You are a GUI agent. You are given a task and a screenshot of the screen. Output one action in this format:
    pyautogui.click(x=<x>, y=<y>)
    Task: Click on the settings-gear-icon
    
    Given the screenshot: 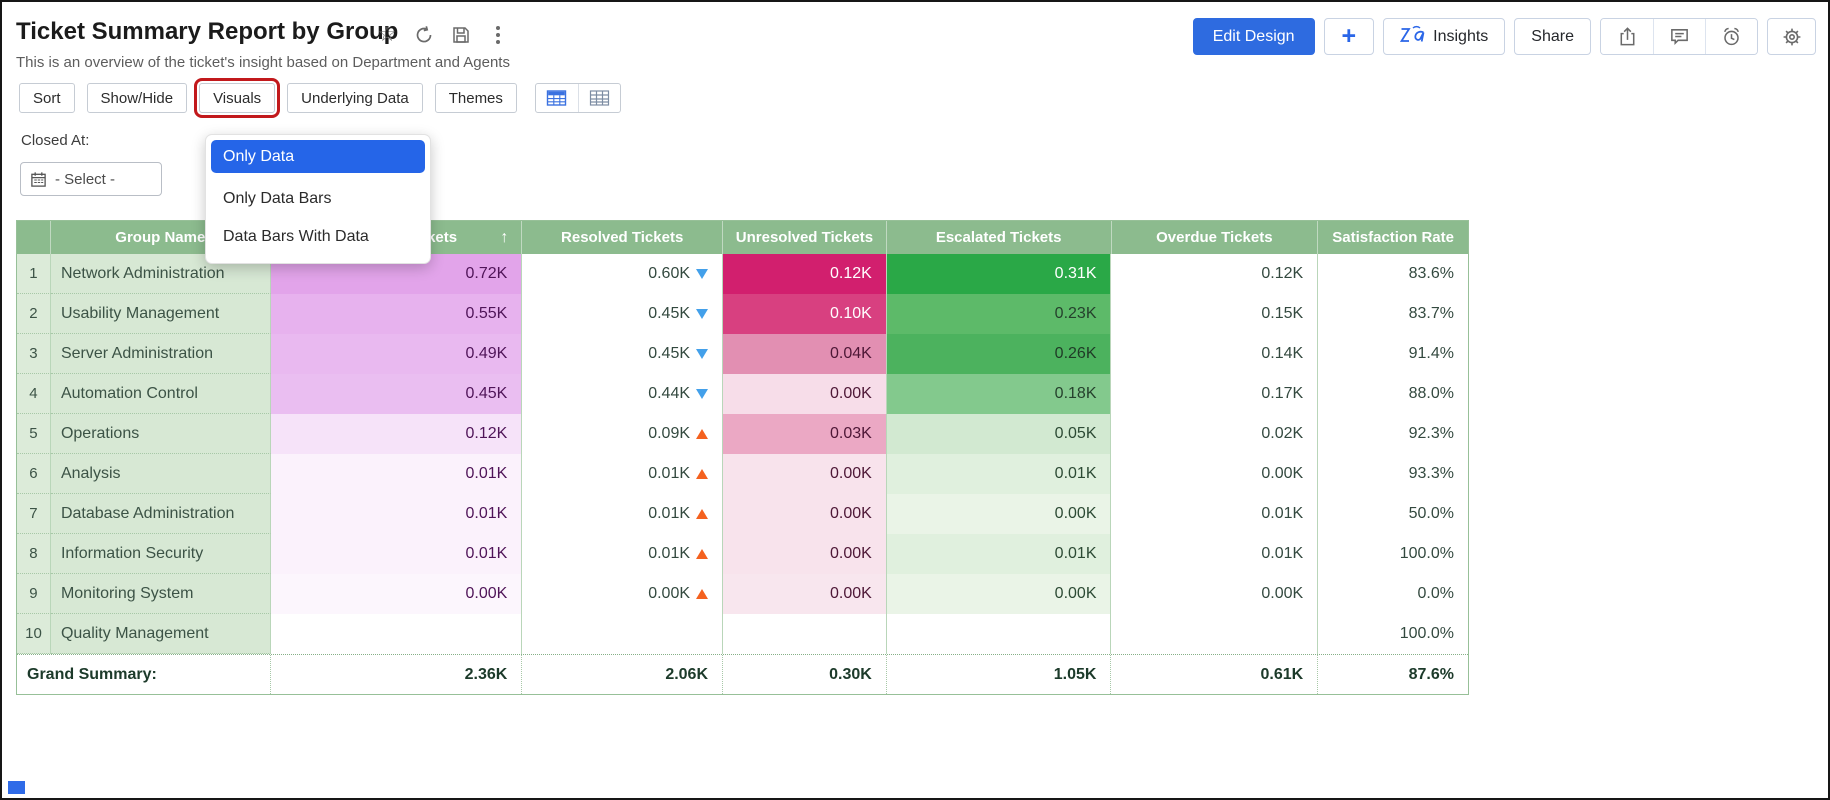 What is the action you would take?
    pyautogui.click(x=1791, y=36)
    